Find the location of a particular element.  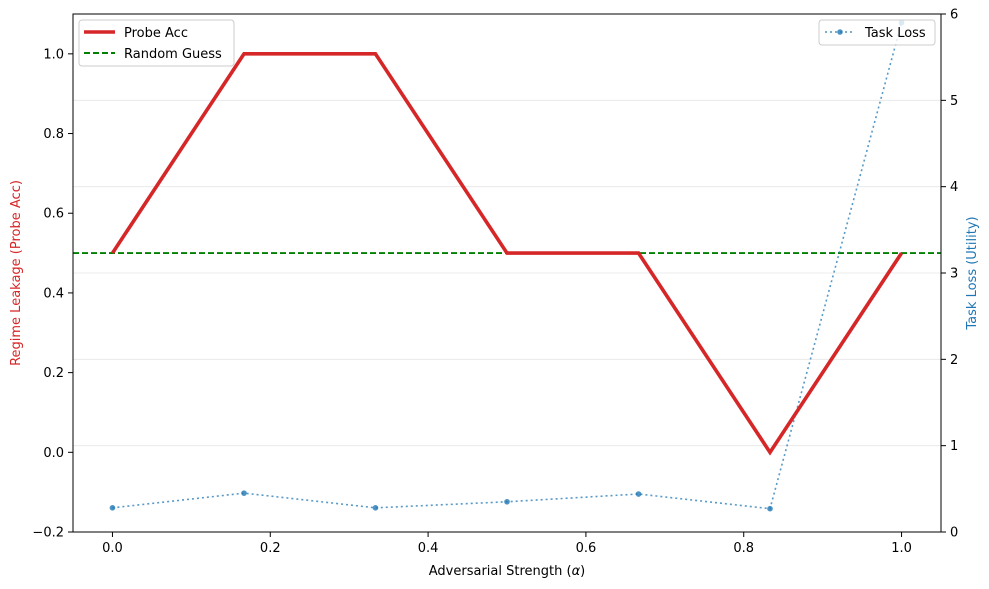

y-right-tick-label: 3 is located at coordinates (954, 274).